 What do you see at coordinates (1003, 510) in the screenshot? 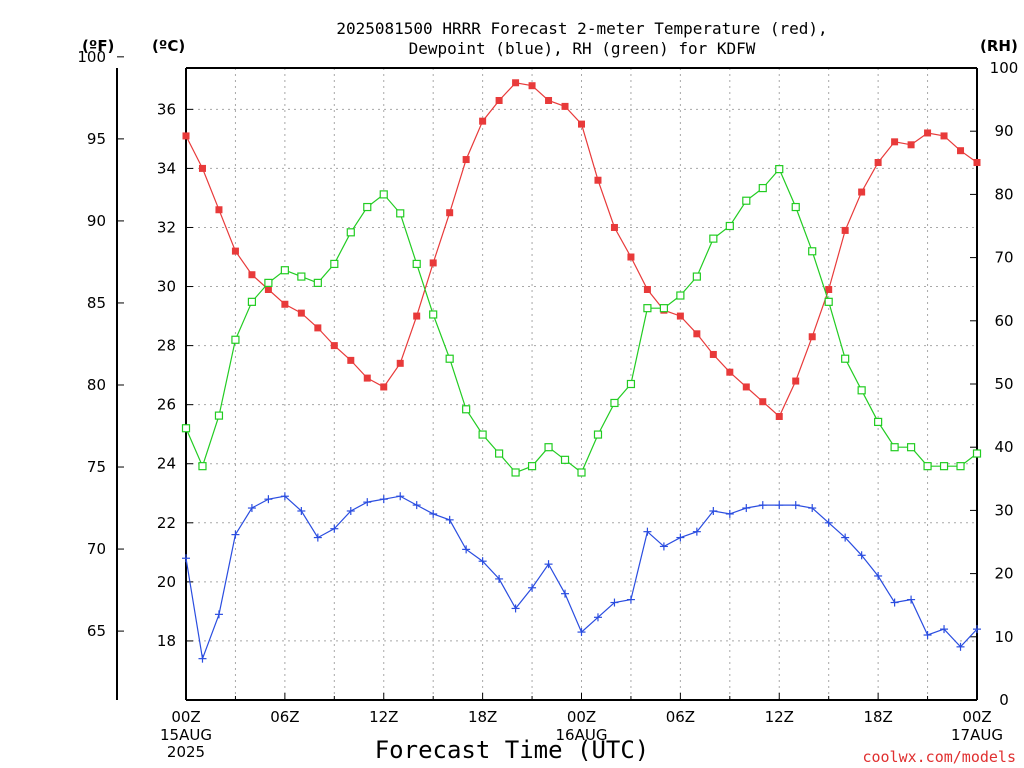
I see `rh-tick-label: 30` at bounding box center [1003, 510].